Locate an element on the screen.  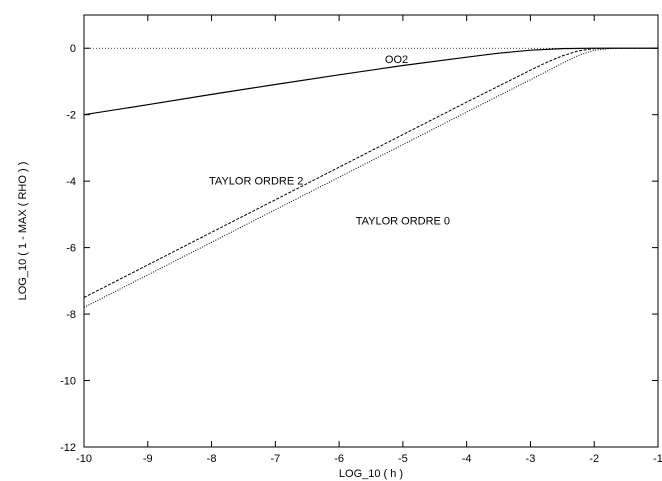
annotations: OO2 TAYLOR ORDRE 2 TAYLOR ORDRE 0 is located at coordinates (329, 140).